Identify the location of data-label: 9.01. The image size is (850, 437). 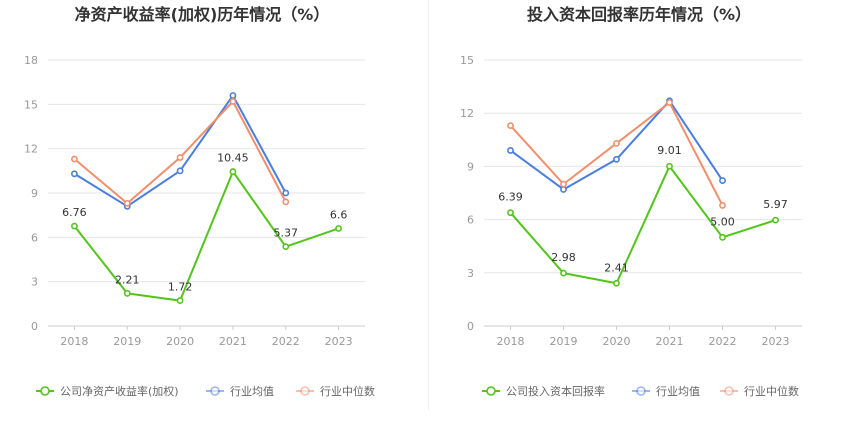
(669, 150).